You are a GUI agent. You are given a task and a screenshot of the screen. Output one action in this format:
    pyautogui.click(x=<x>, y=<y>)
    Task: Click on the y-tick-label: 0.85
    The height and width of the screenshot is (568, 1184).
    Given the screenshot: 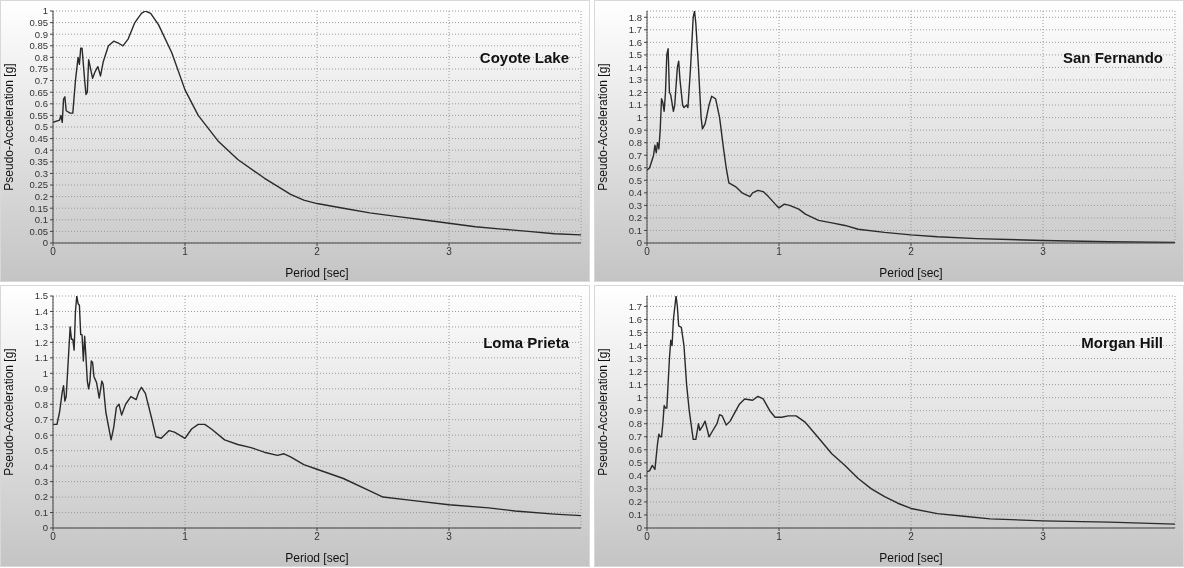 What is the action you would take?
    pyautogui.click(x=38, y=46)
    